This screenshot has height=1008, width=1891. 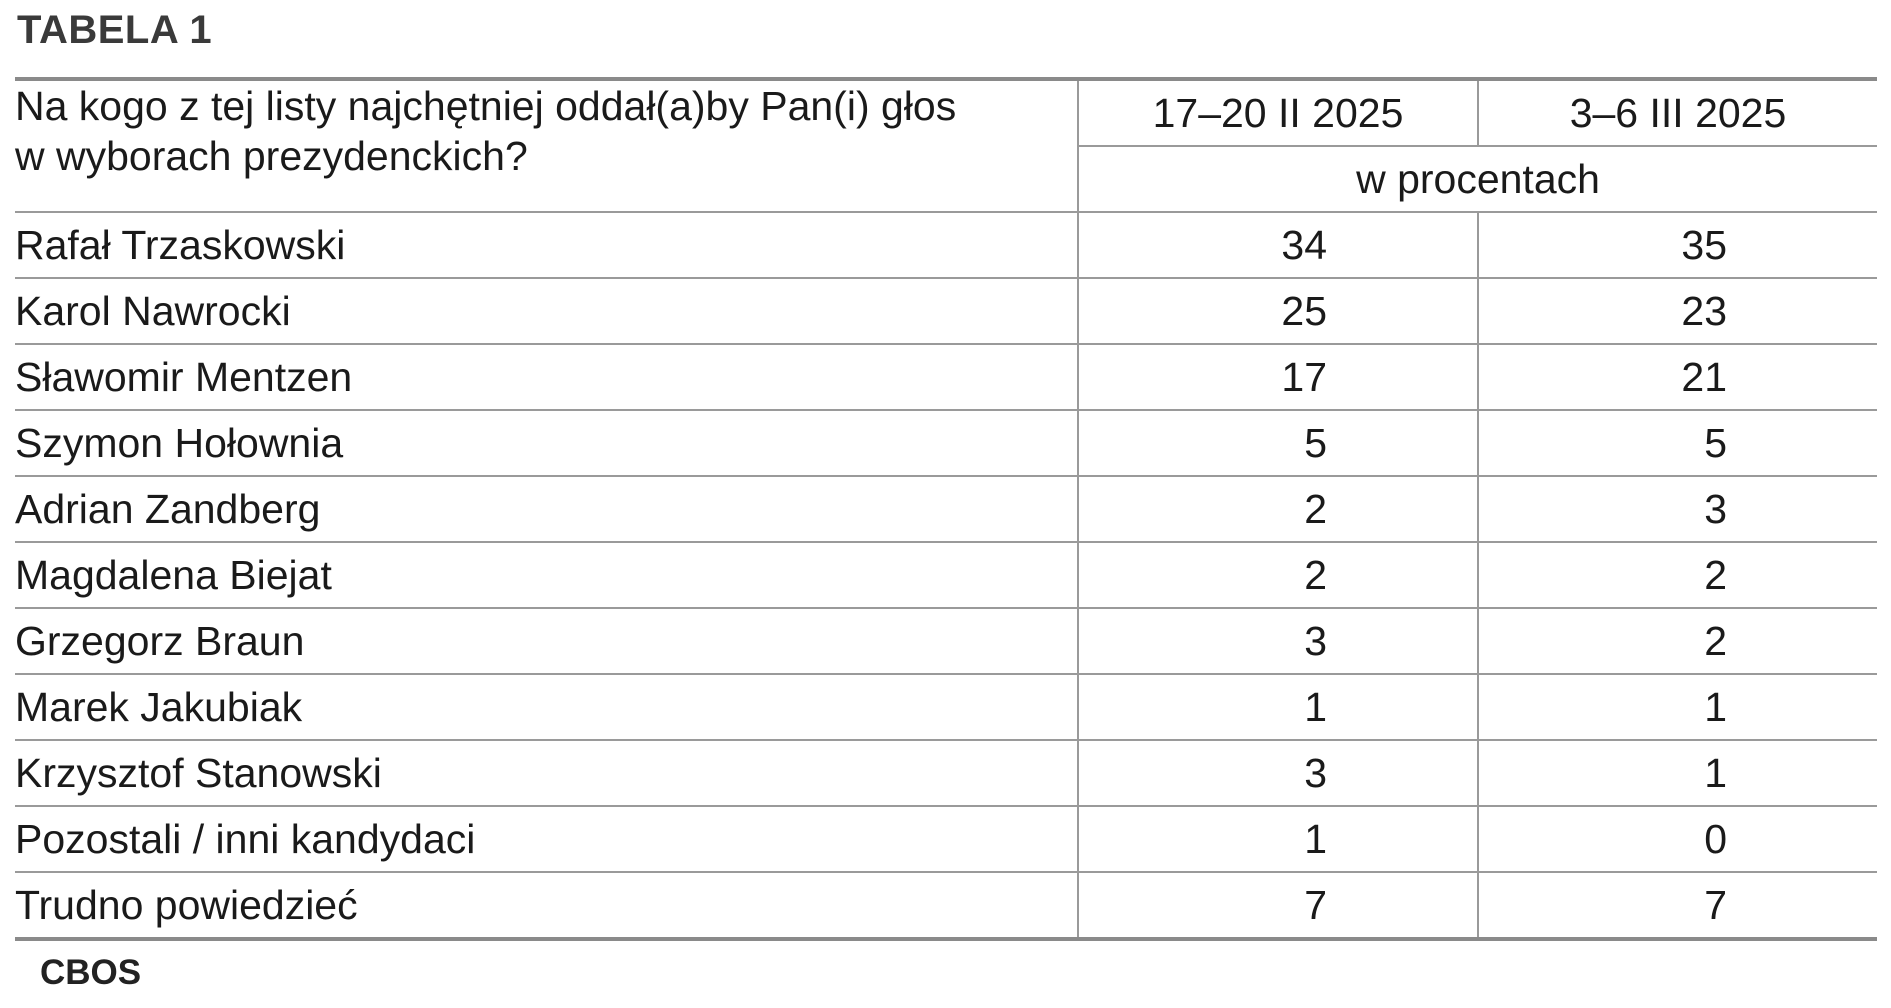 I want to click on candidate-name: Karol Nawrocki, so click(x=546, y=310).